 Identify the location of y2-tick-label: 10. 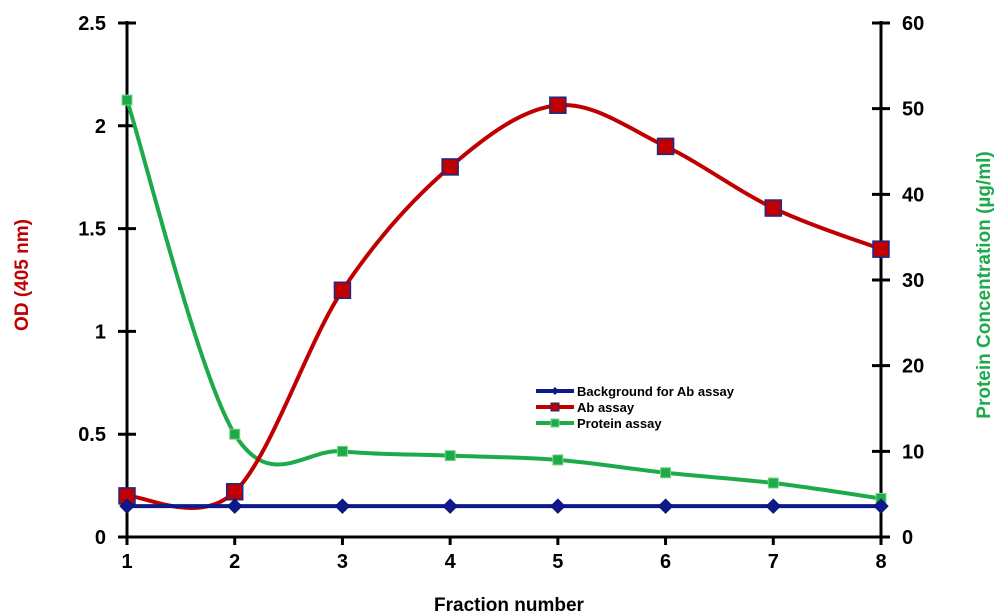
(913, 452).